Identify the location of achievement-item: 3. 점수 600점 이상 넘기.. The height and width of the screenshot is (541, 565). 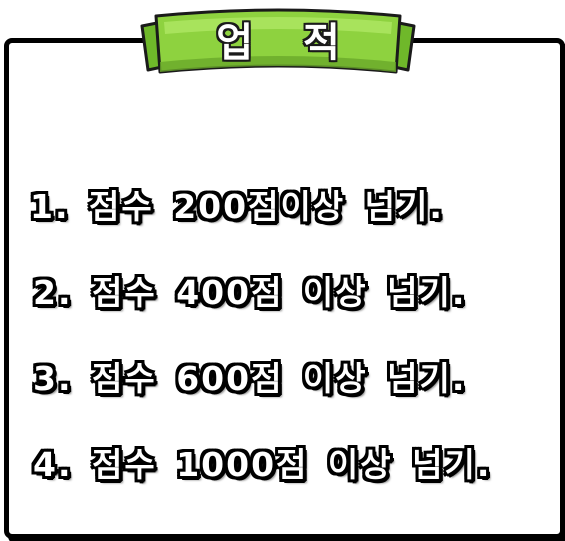
(250, 378).